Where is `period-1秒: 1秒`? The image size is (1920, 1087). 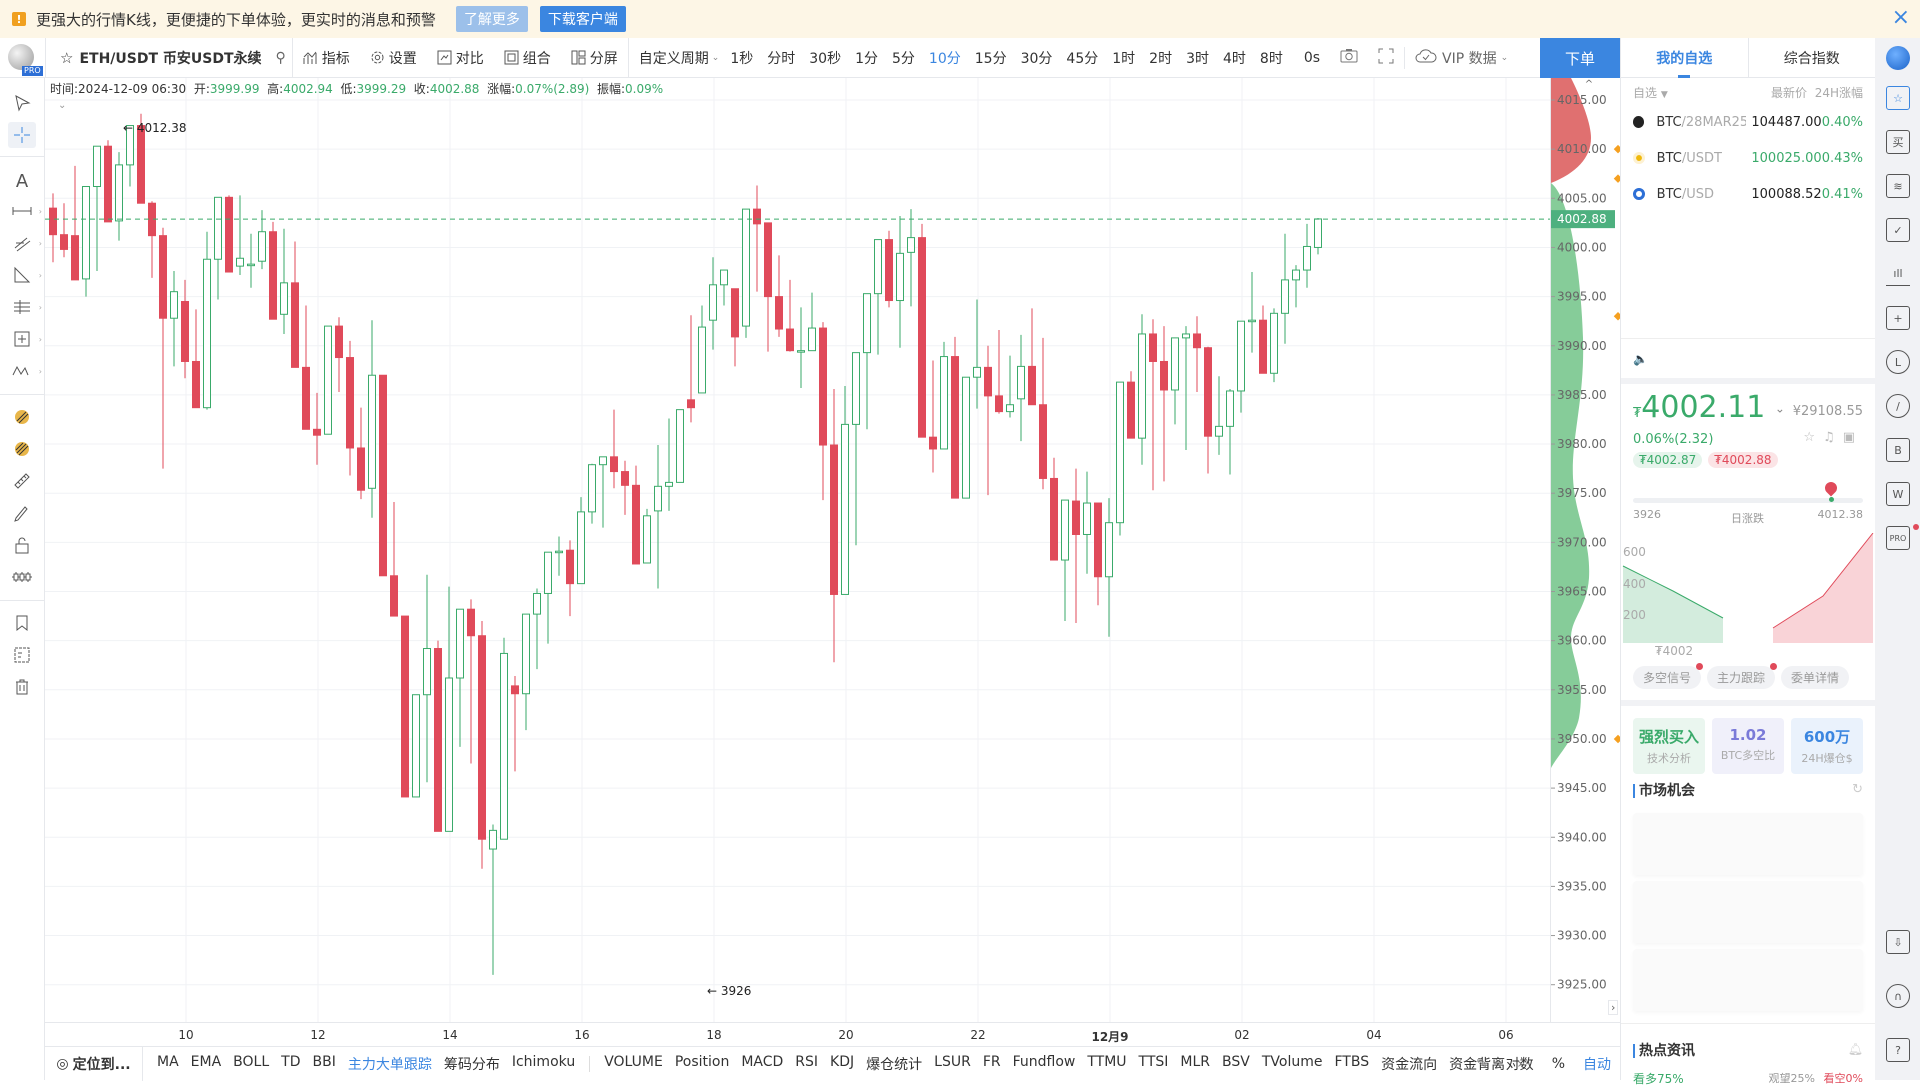
period-1秒: 1秒 is located at coordinates (742, 58).